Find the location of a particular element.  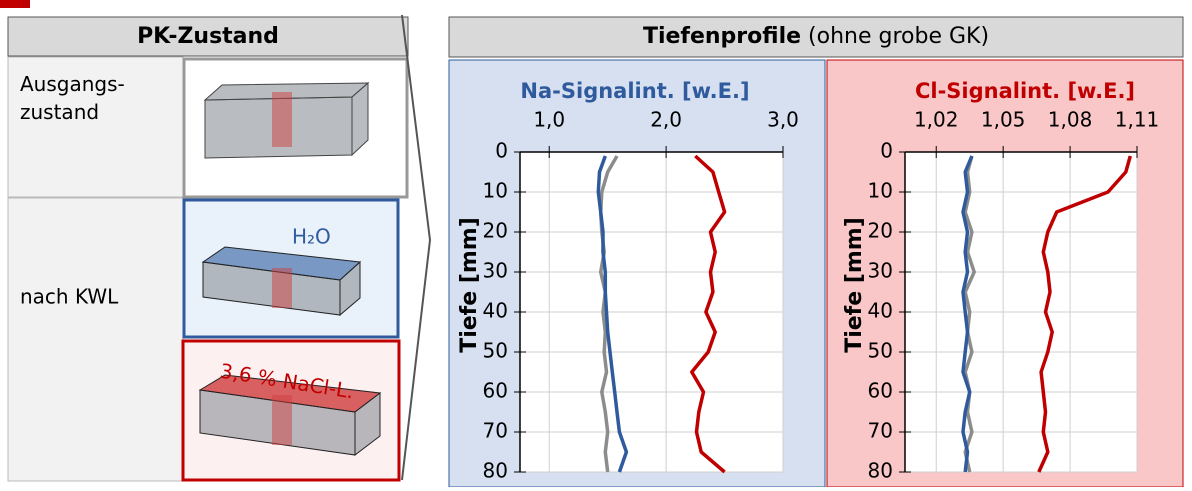

chart-title: Na-Signalint. [w.E.] is located at coordinates (634, 91).